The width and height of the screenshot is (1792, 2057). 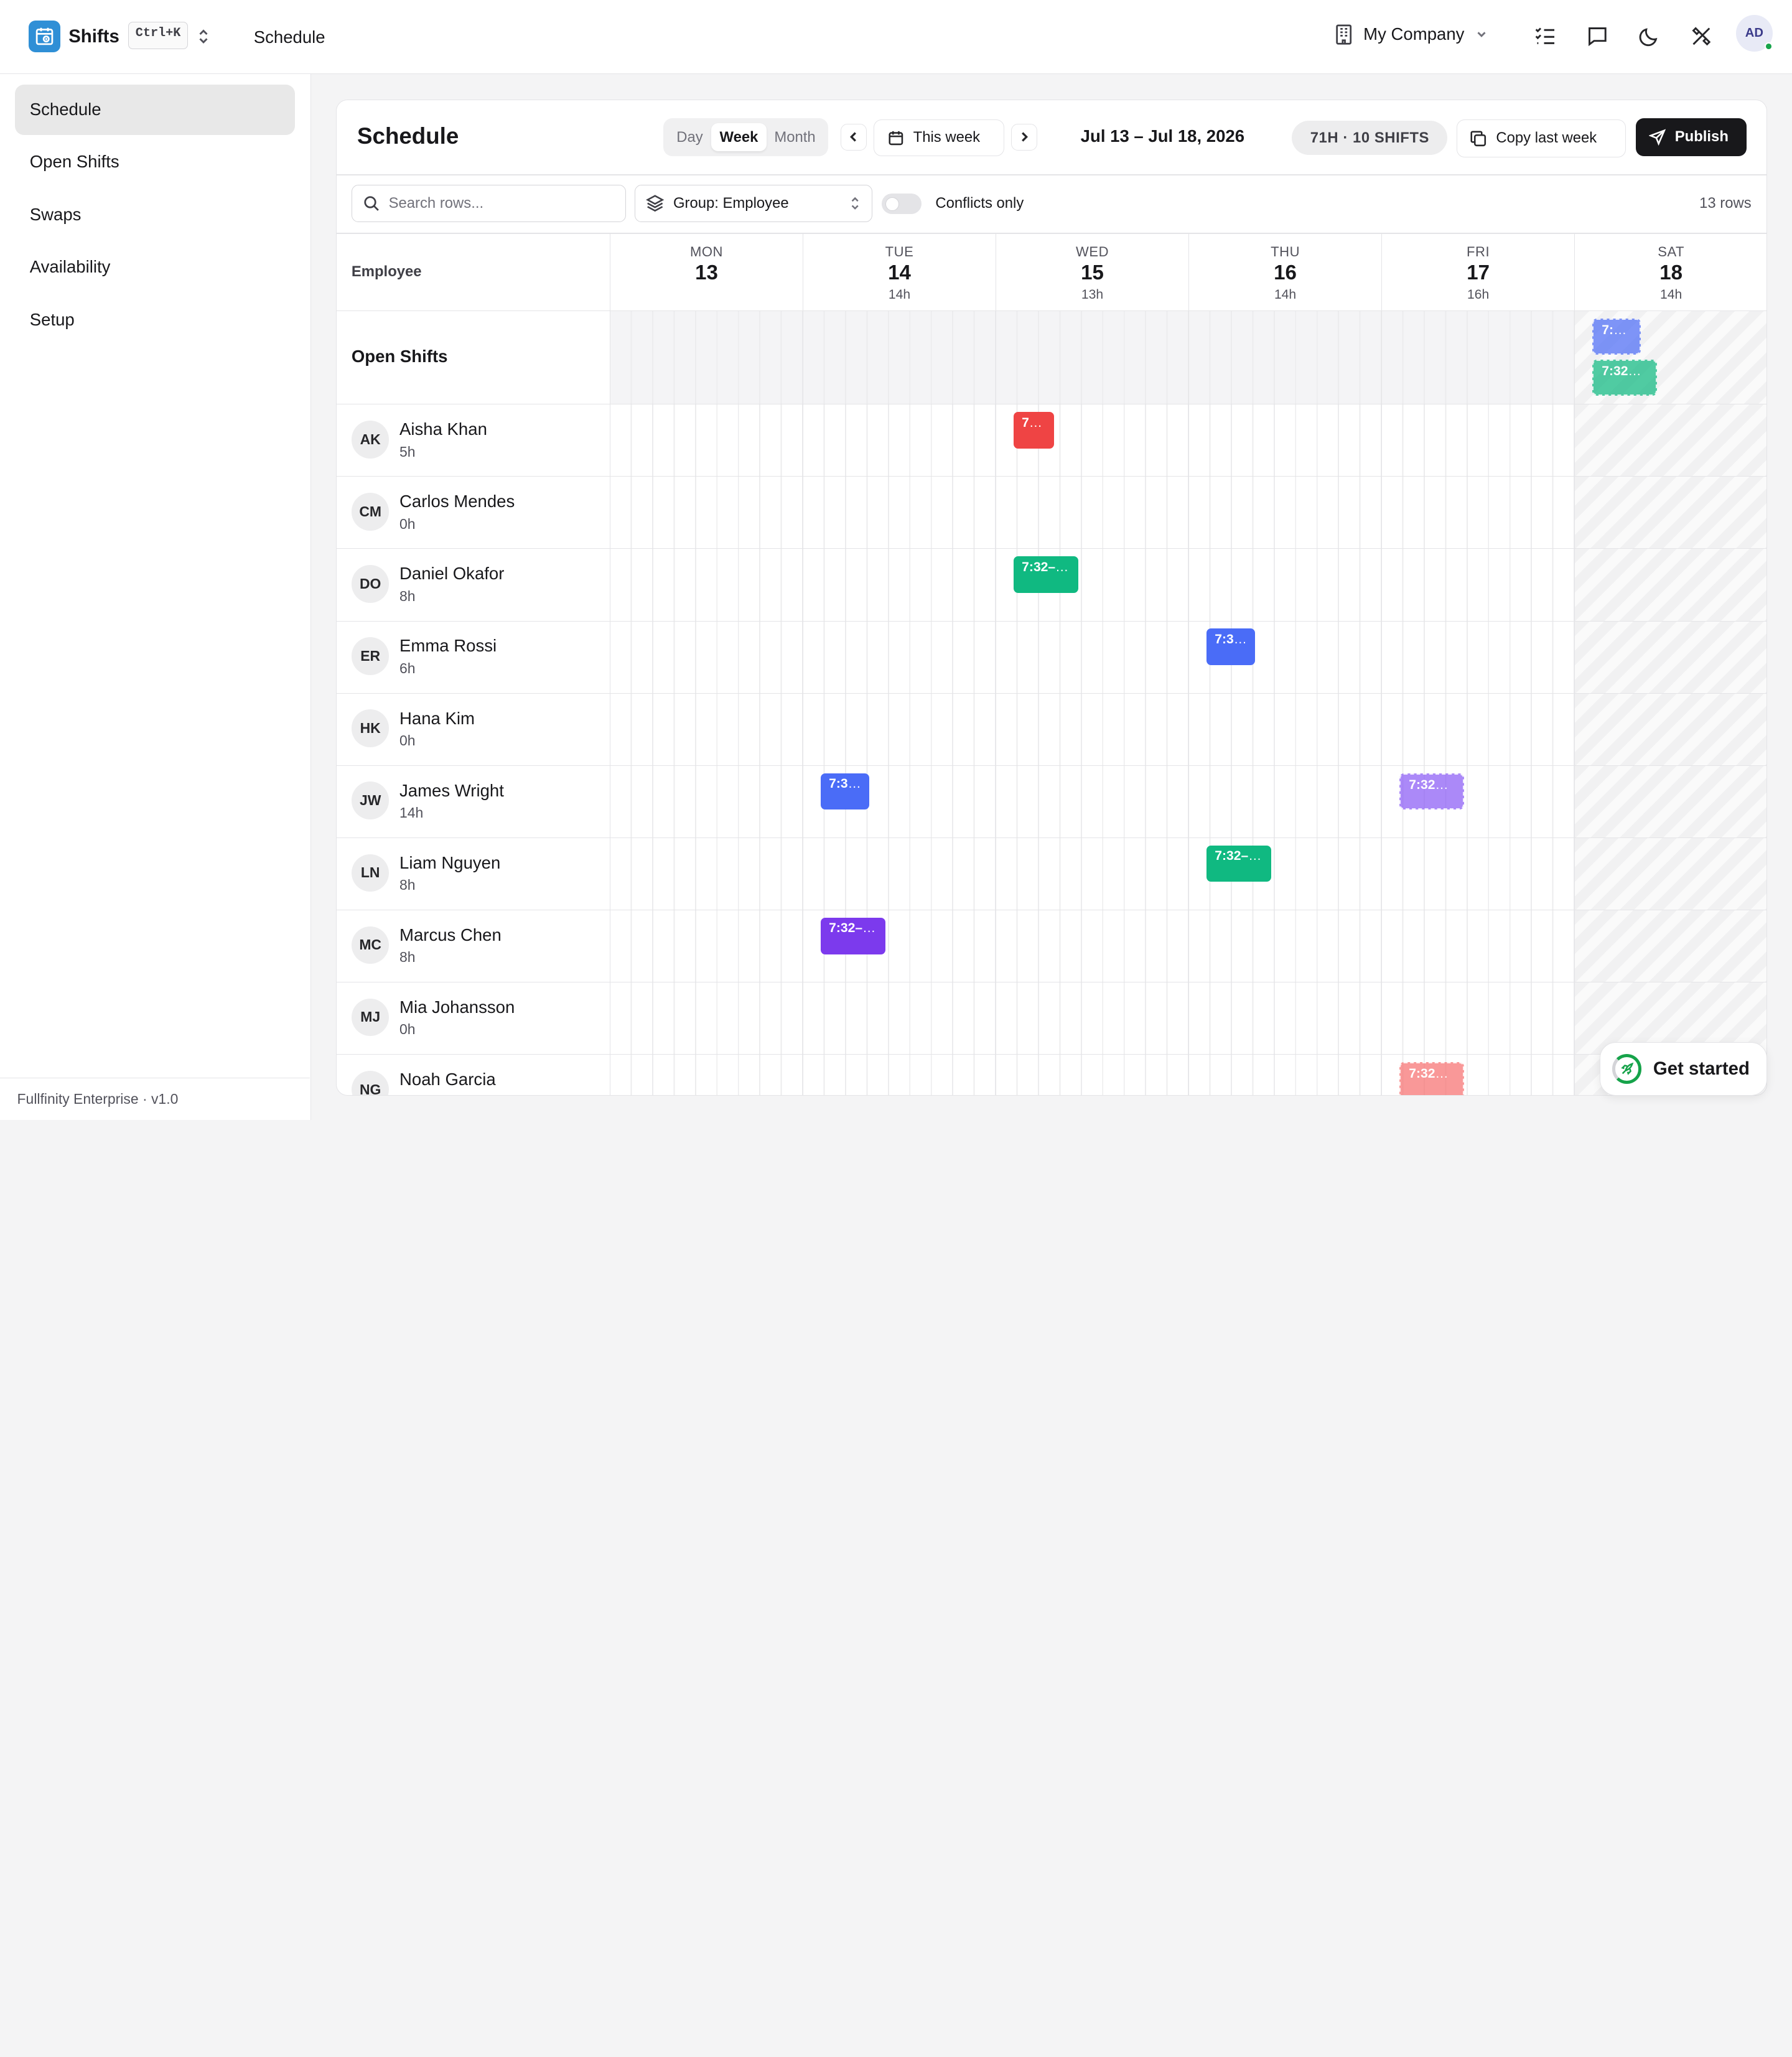 I want to click on employee-name: Mia Johansson, so click(x=457, y=1007).